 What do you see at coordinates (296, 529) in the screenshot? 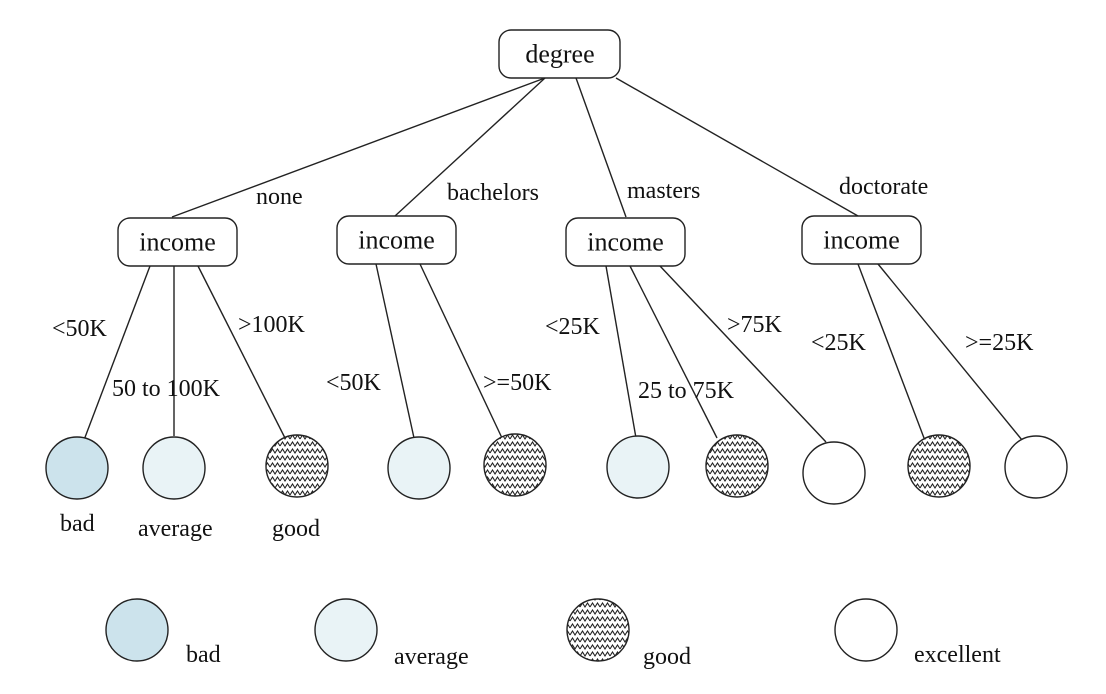
I see `leaf-caption-good: good` at bounding box center [296, 529].